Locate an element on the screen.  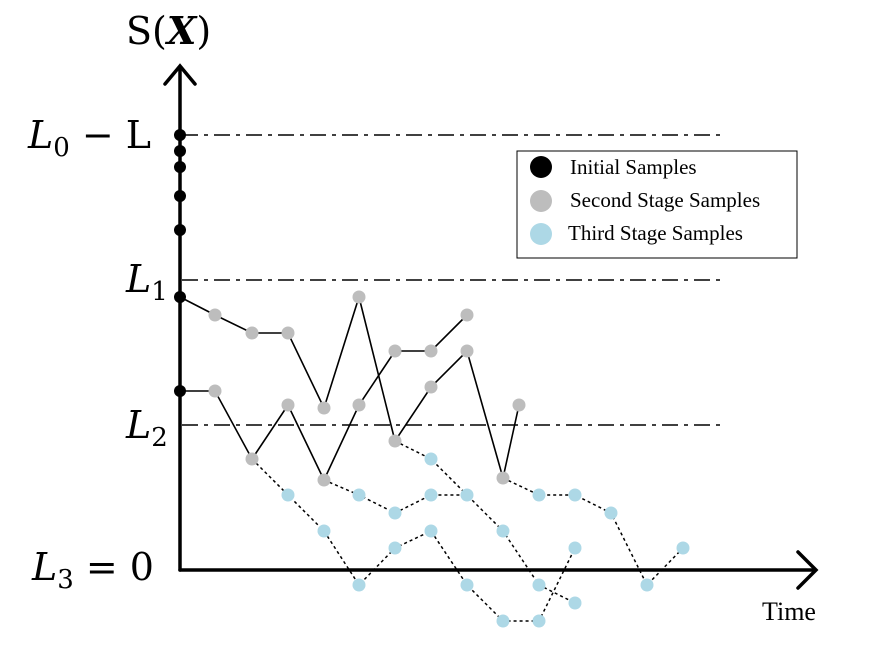
legend-marker-initial is located at coordinates (541, 167).